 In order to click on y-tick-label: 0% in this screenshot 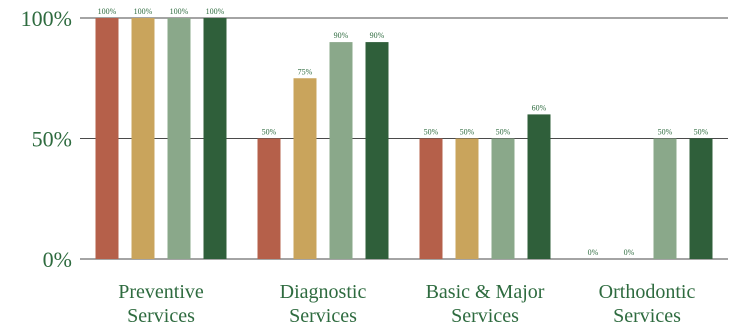, I will do `click(57, 259)`.